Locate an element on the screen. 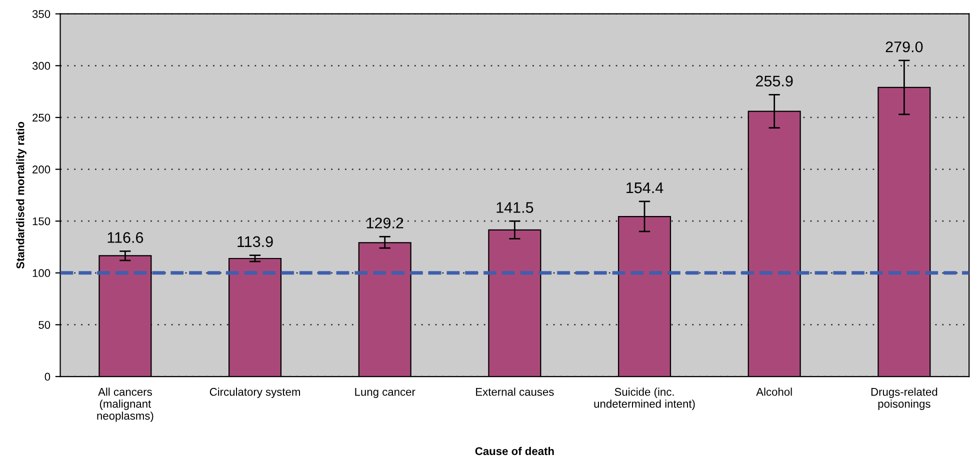 The image size is (972, 462). x-tick-label: Alcohol is located at coordinates (774, 392).